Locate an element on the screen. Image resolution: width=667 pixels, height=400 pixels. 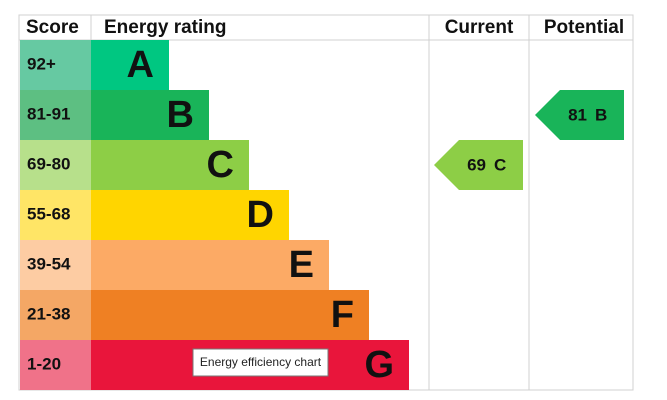
band-letter: B is located at coordinates (180, 115).